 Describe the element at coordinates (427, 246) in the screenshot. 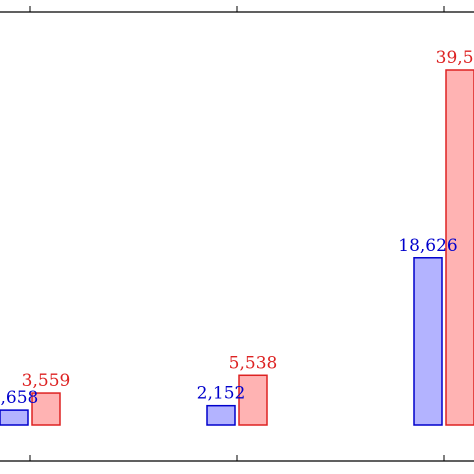

I see `data-label-series1-cat3: 18,626` at that location.